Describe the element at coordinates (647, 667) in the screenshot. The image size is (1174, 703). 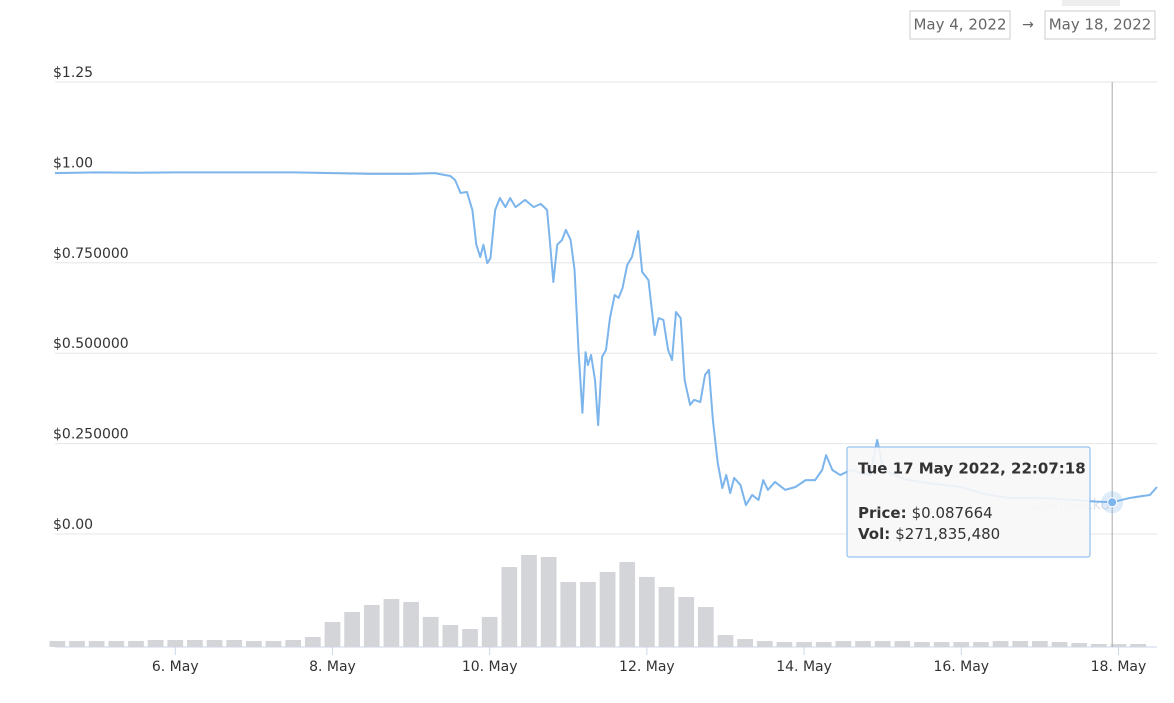
I see `x-tick-label: 12. May` at that location.